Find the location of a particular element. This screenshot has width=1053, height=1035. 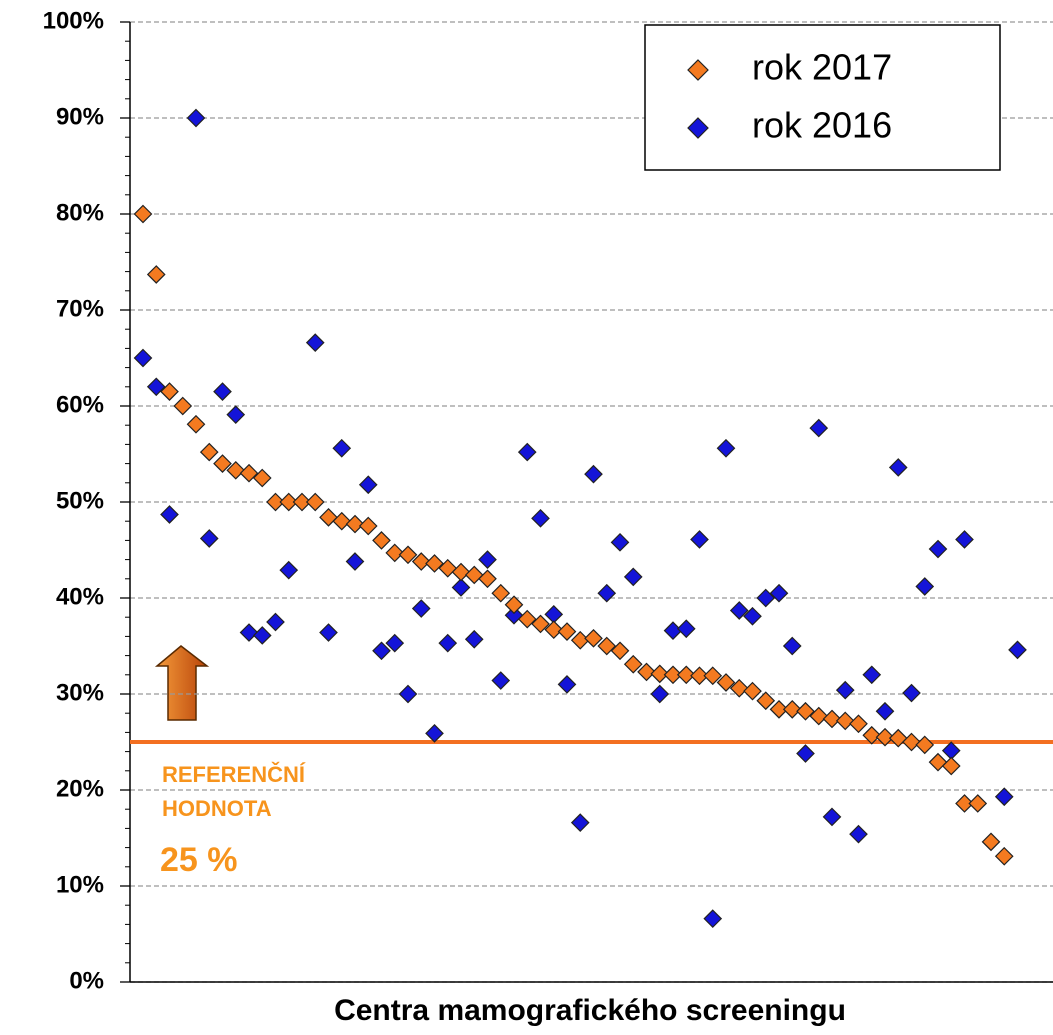

annotation-value: 25 % is located at coordinates (199, 860).